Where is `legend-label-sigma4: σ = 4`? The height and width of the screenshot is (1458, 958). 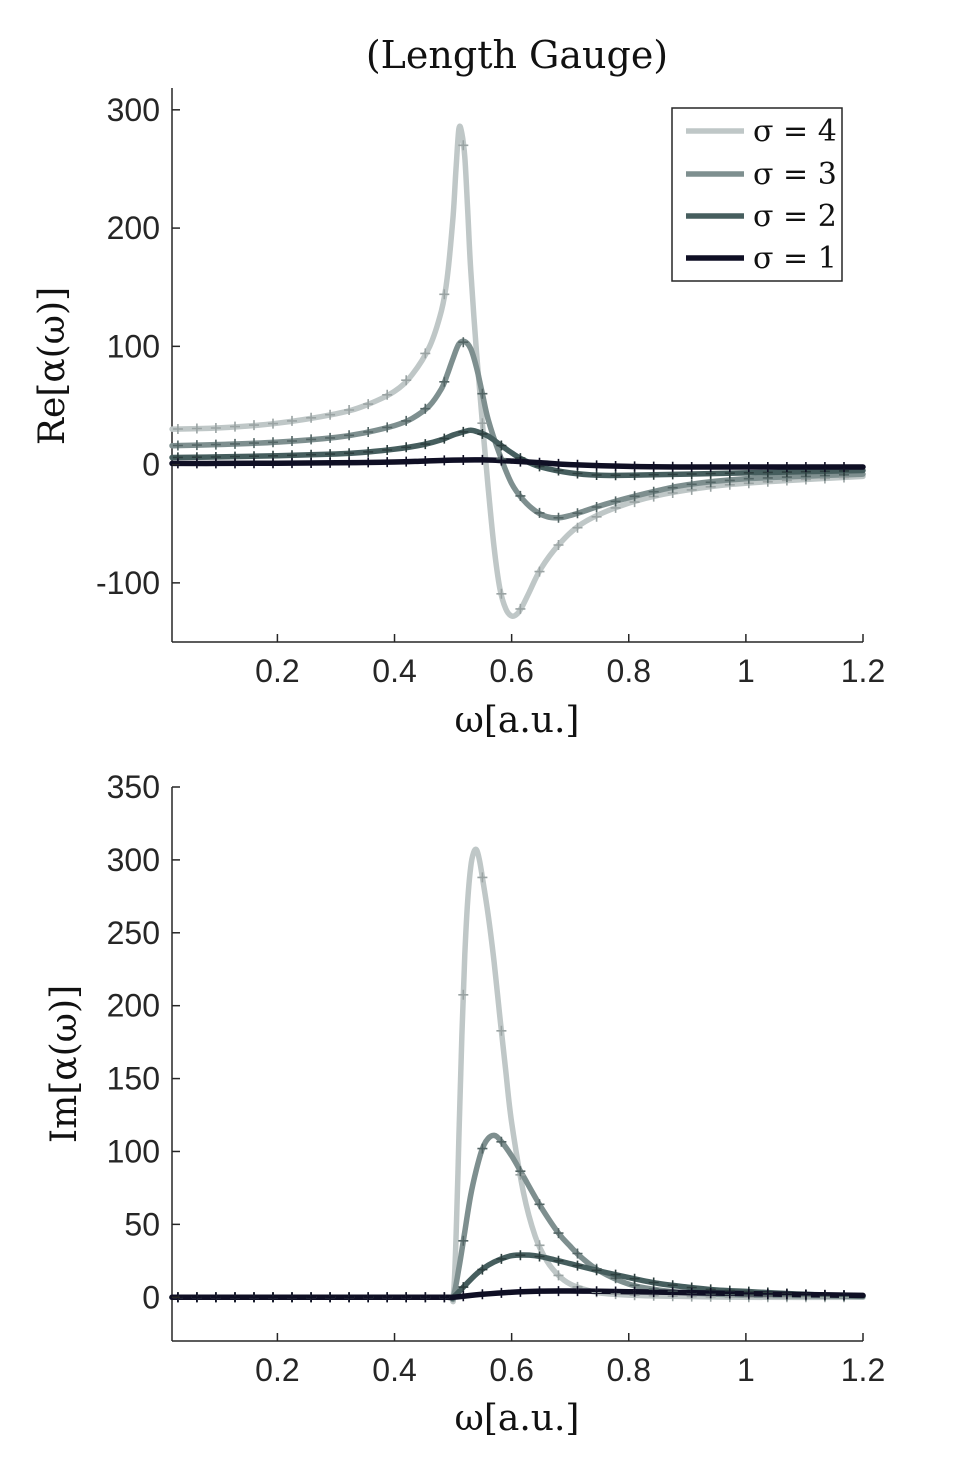 legend-label-sigma4: σ = 4 is located at coordinates (795, 131).